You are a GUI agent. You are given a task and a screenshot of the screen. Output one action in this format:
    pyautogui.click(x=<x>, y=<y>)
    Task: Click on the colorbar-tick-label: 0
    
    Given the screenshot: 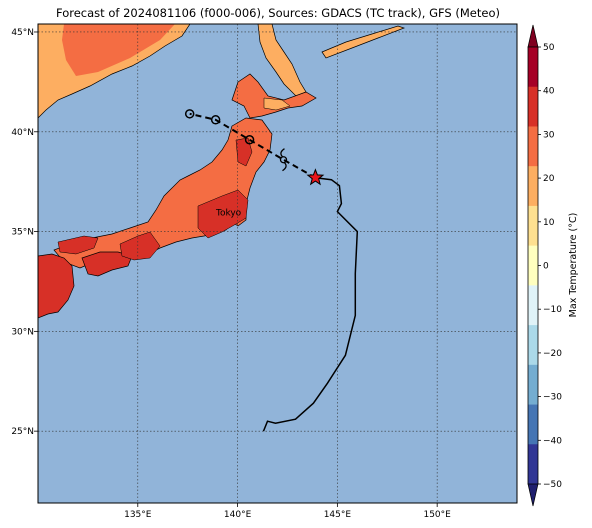 What is the action you would take?
    pyautogui.click(x=546, y=267)
    